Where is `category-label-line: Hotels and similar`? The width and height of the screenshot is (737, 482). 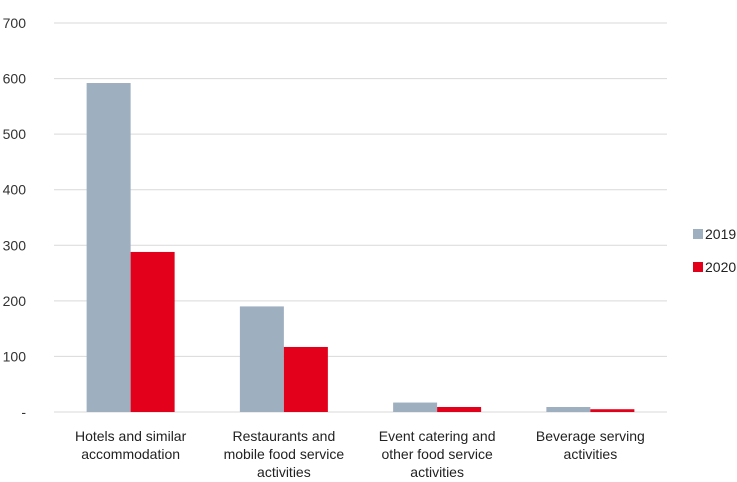
category-label-line: Hotels and similar is located at coordinates (131, 436).